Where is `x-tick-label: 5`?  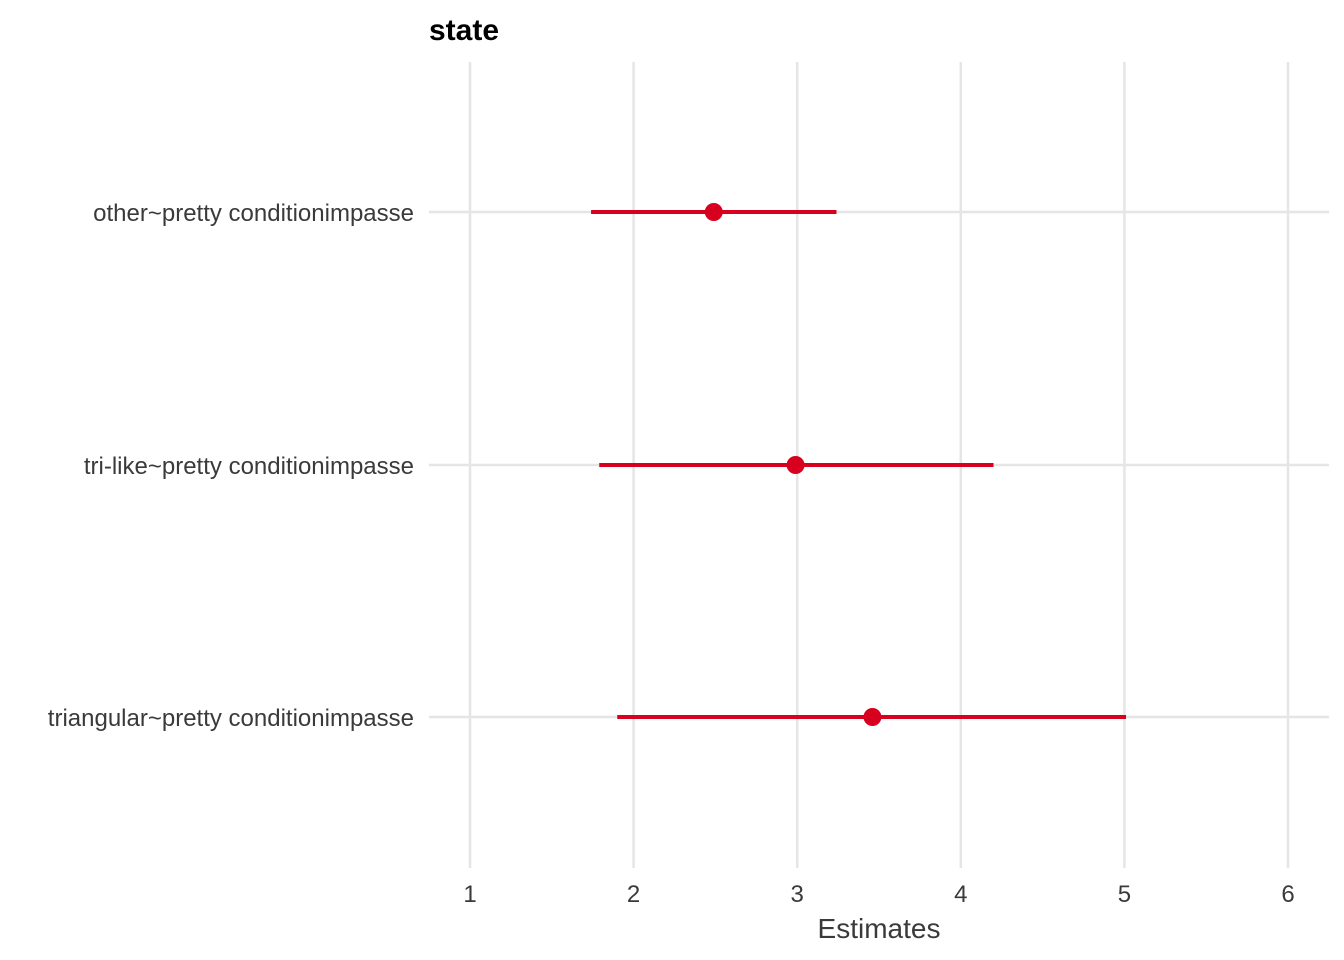 x-tick-label: 5 is located at coordinates (1124, 894).